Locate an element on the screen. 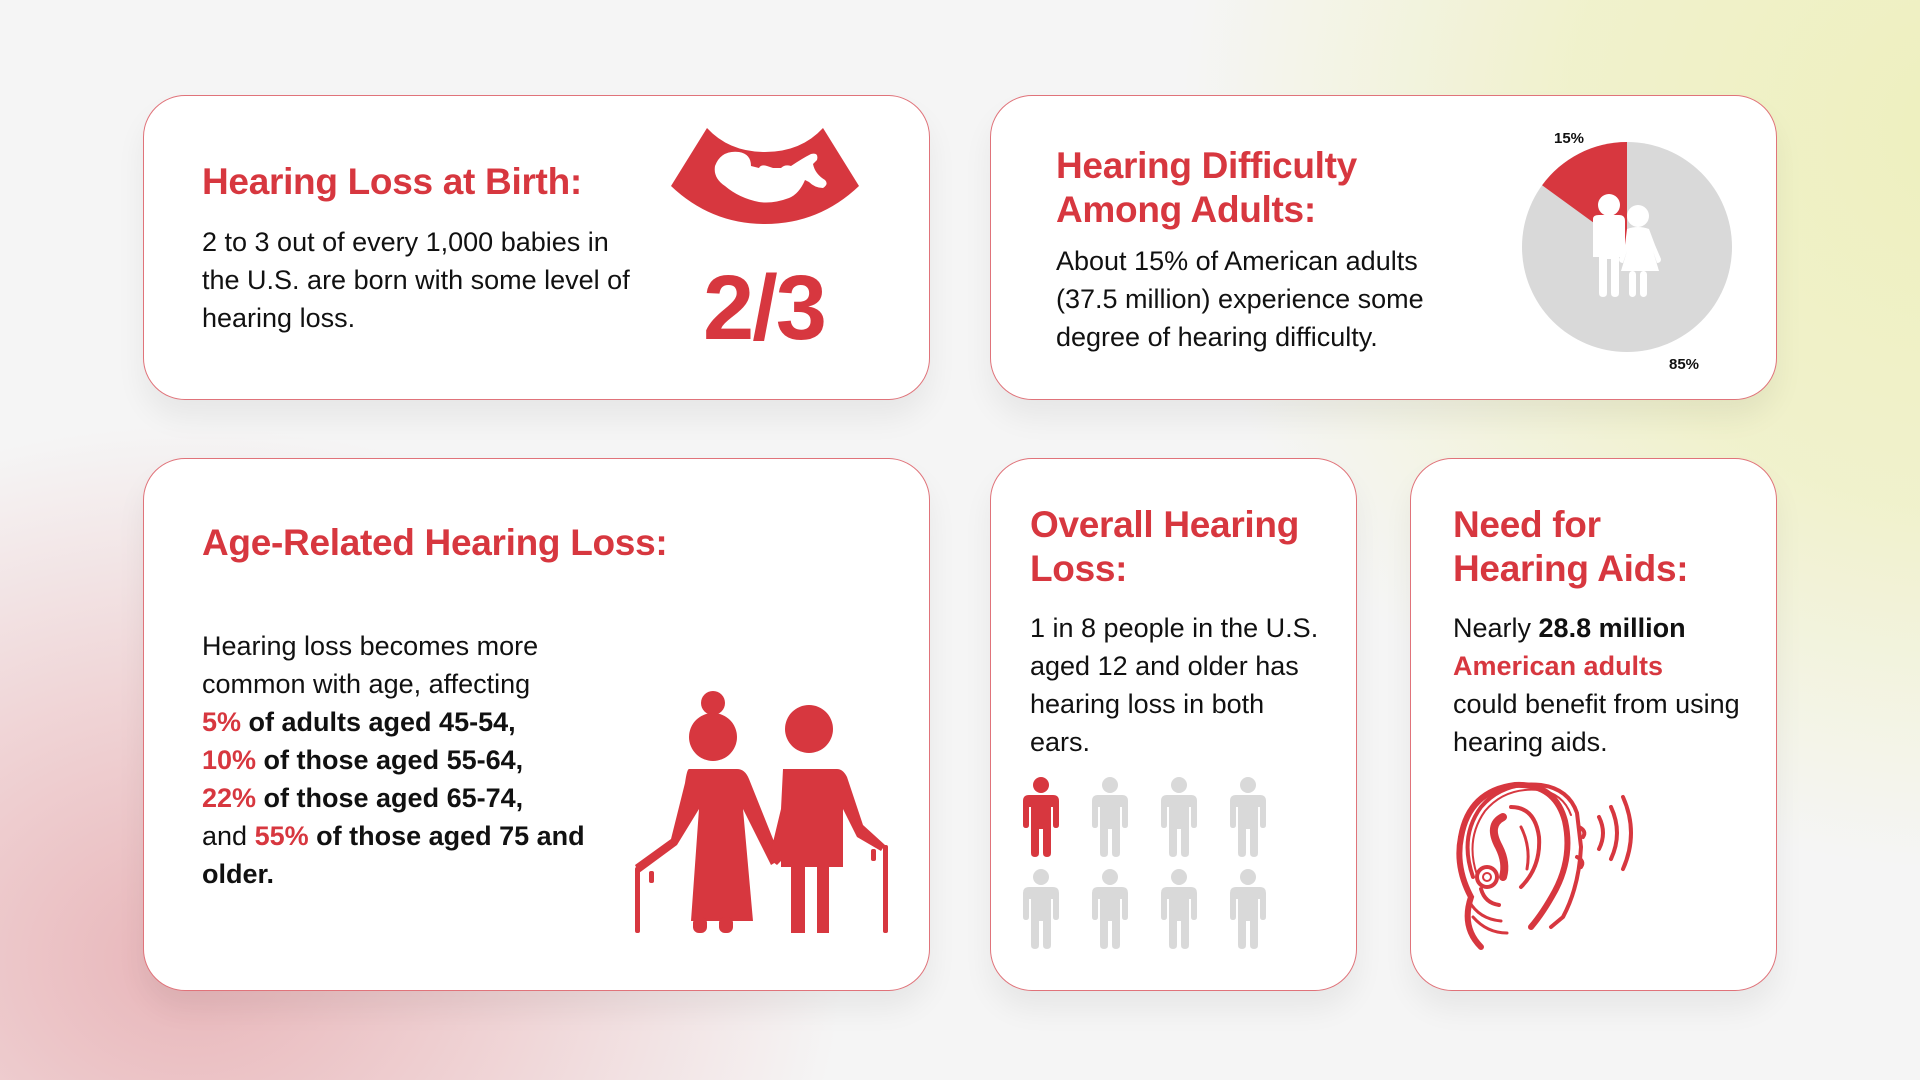 Image resolution: width=1920 pixels, height=1080 pixels. body-suffix: could benefit from using hearing aids. is located at coordinates (1596, 723).